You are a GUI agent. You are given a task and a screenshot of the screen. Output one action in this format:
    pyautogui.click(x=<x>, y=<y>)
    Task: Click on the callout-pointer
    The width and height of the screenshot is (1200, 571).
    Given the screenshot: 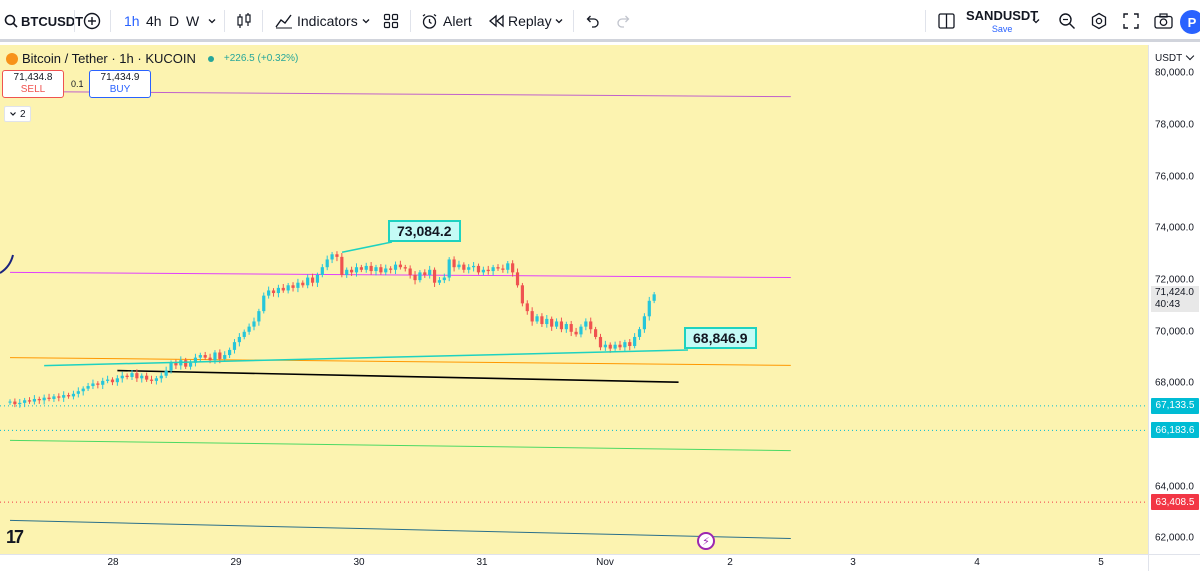 What is the action you would take?
    pyautogui.click(x=366, y=358)
    